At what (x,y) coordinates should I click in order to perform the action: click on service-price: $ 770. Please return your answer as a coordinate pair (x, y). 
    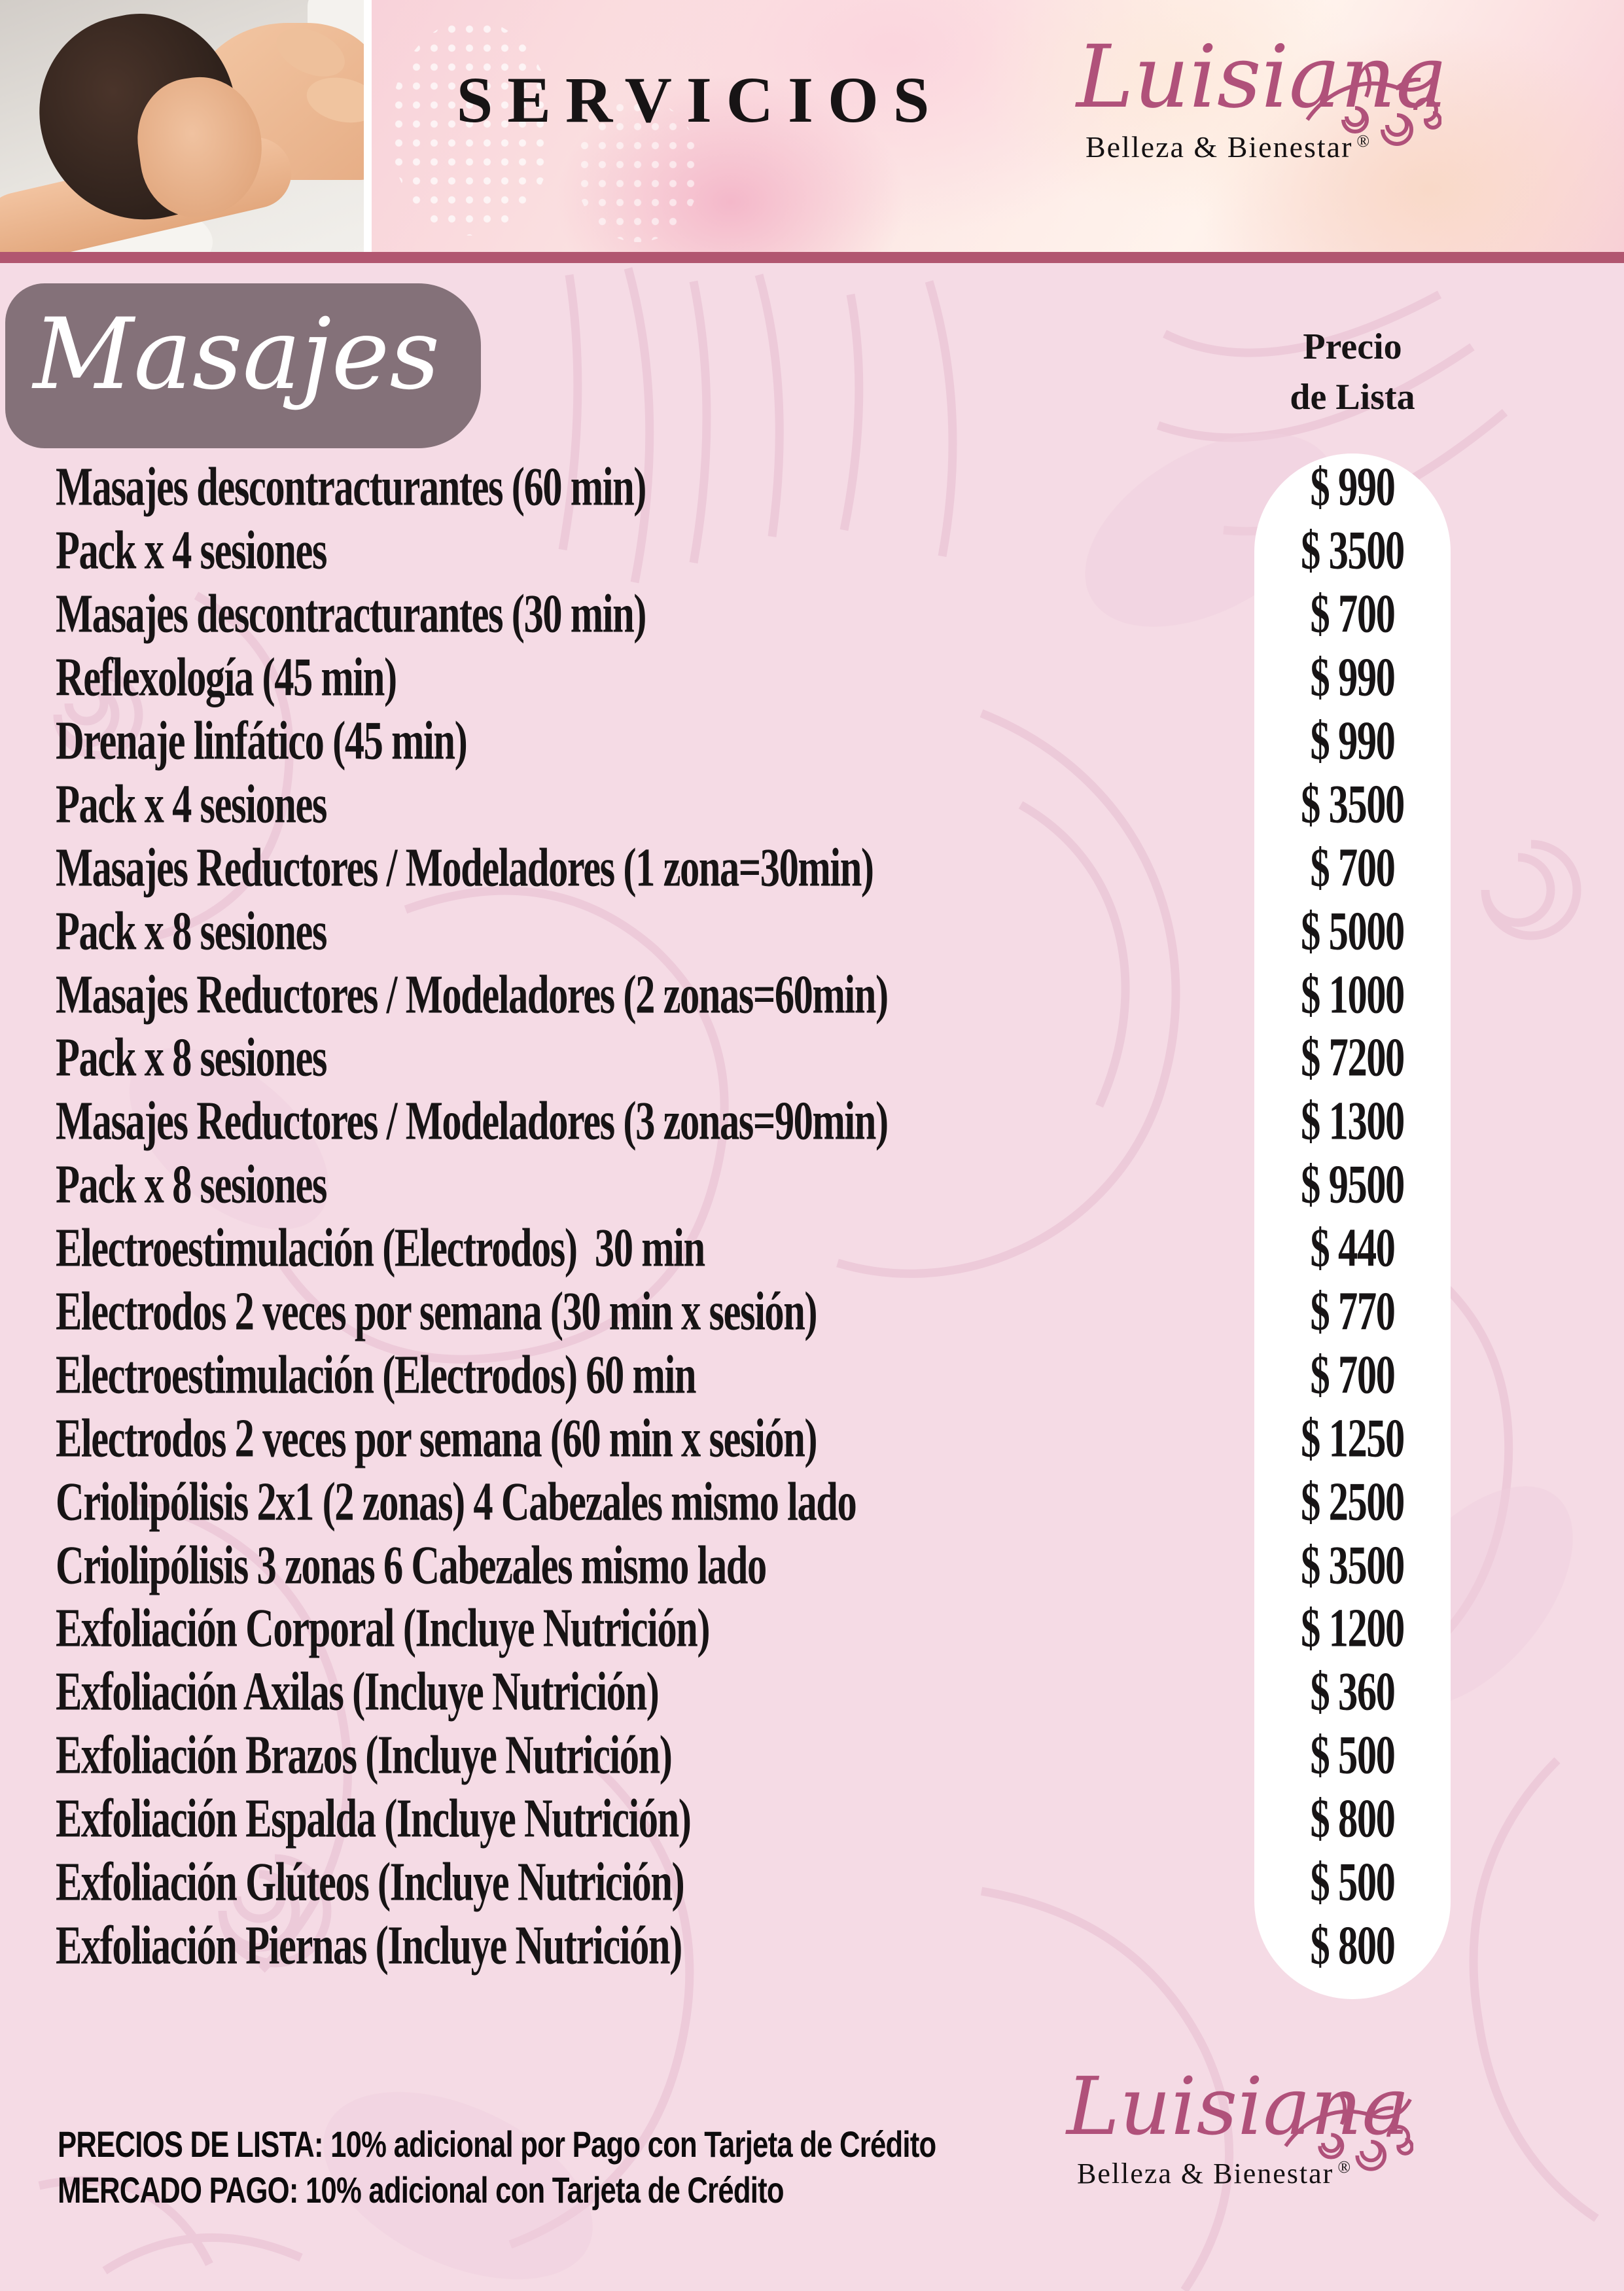
    Looking at the image, I should click on (1353, 1311).